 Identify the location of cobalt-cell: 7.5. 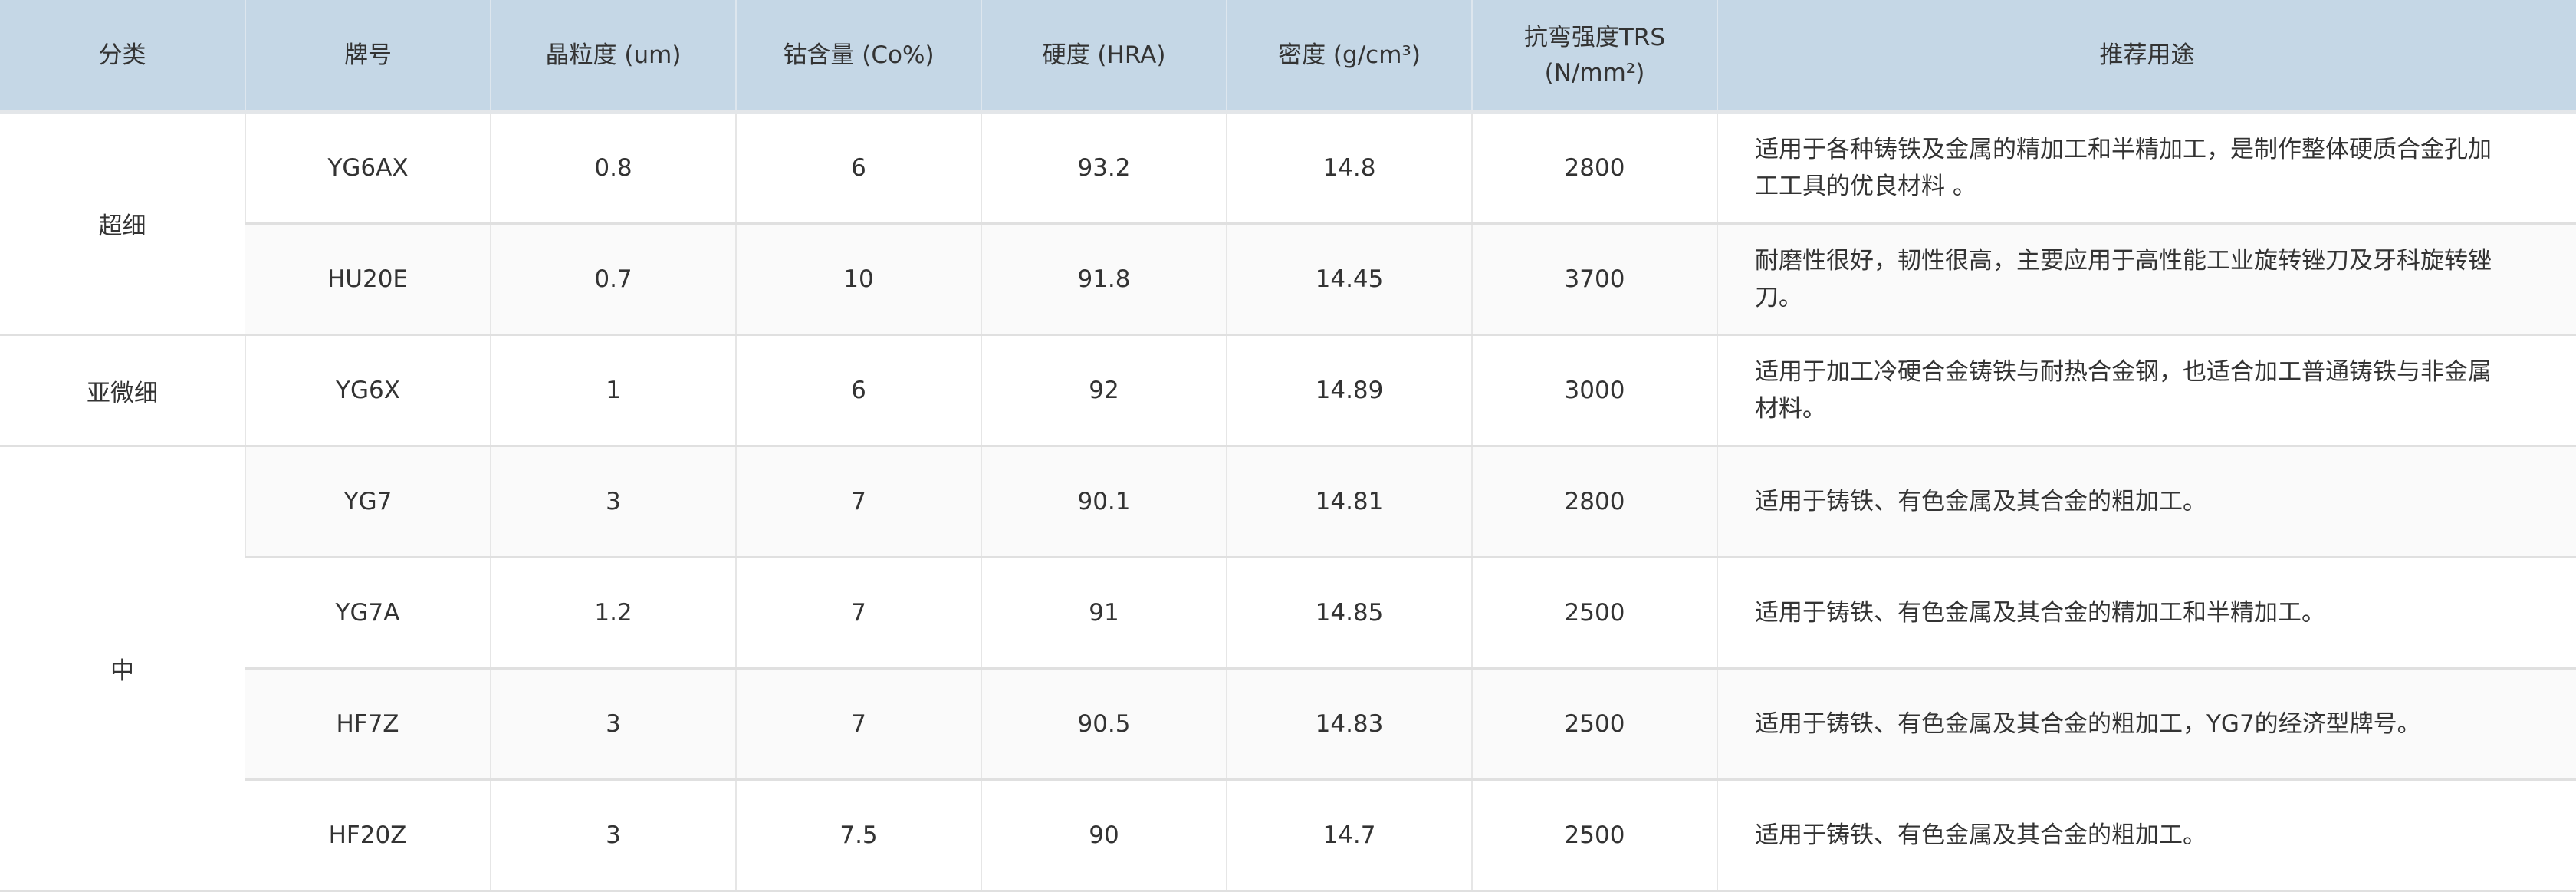
(858, 835).